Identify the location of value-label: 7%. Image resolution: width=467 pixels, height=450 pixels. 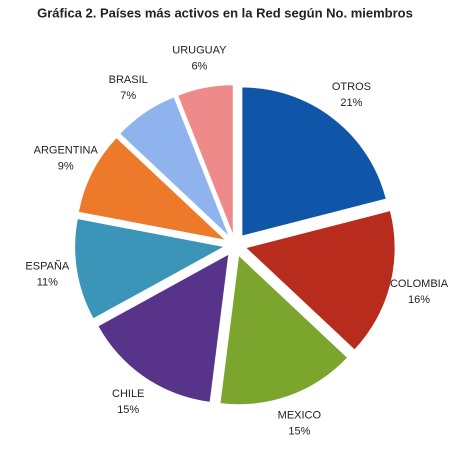
(128, 96).